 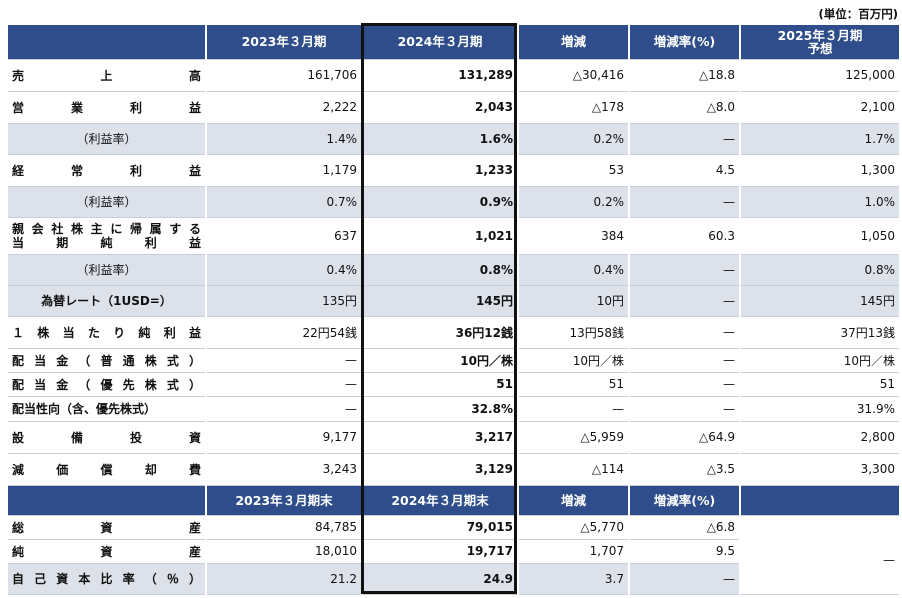 I want to click on value-change: 13円58銭, so click(x=573, y=332).